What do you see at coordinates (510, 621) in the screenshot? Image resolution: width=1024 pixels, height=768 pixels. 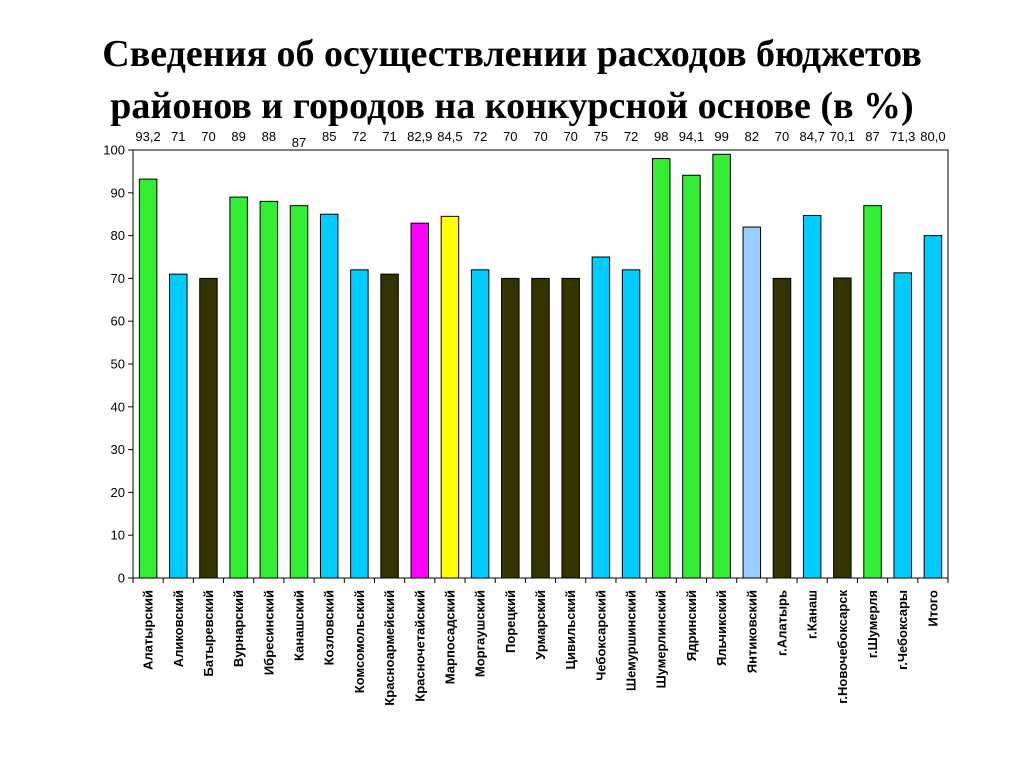 I see `x-tick-label: Порецкий` at bounding box center [510, 621].